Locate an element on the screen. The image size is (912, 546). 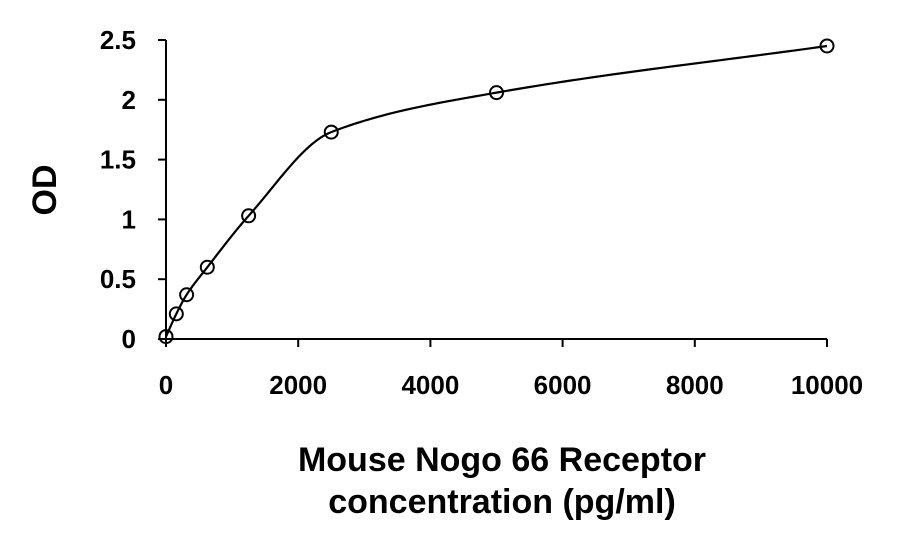
x-tick-label: 4000 is located at coordinates (430, 385).